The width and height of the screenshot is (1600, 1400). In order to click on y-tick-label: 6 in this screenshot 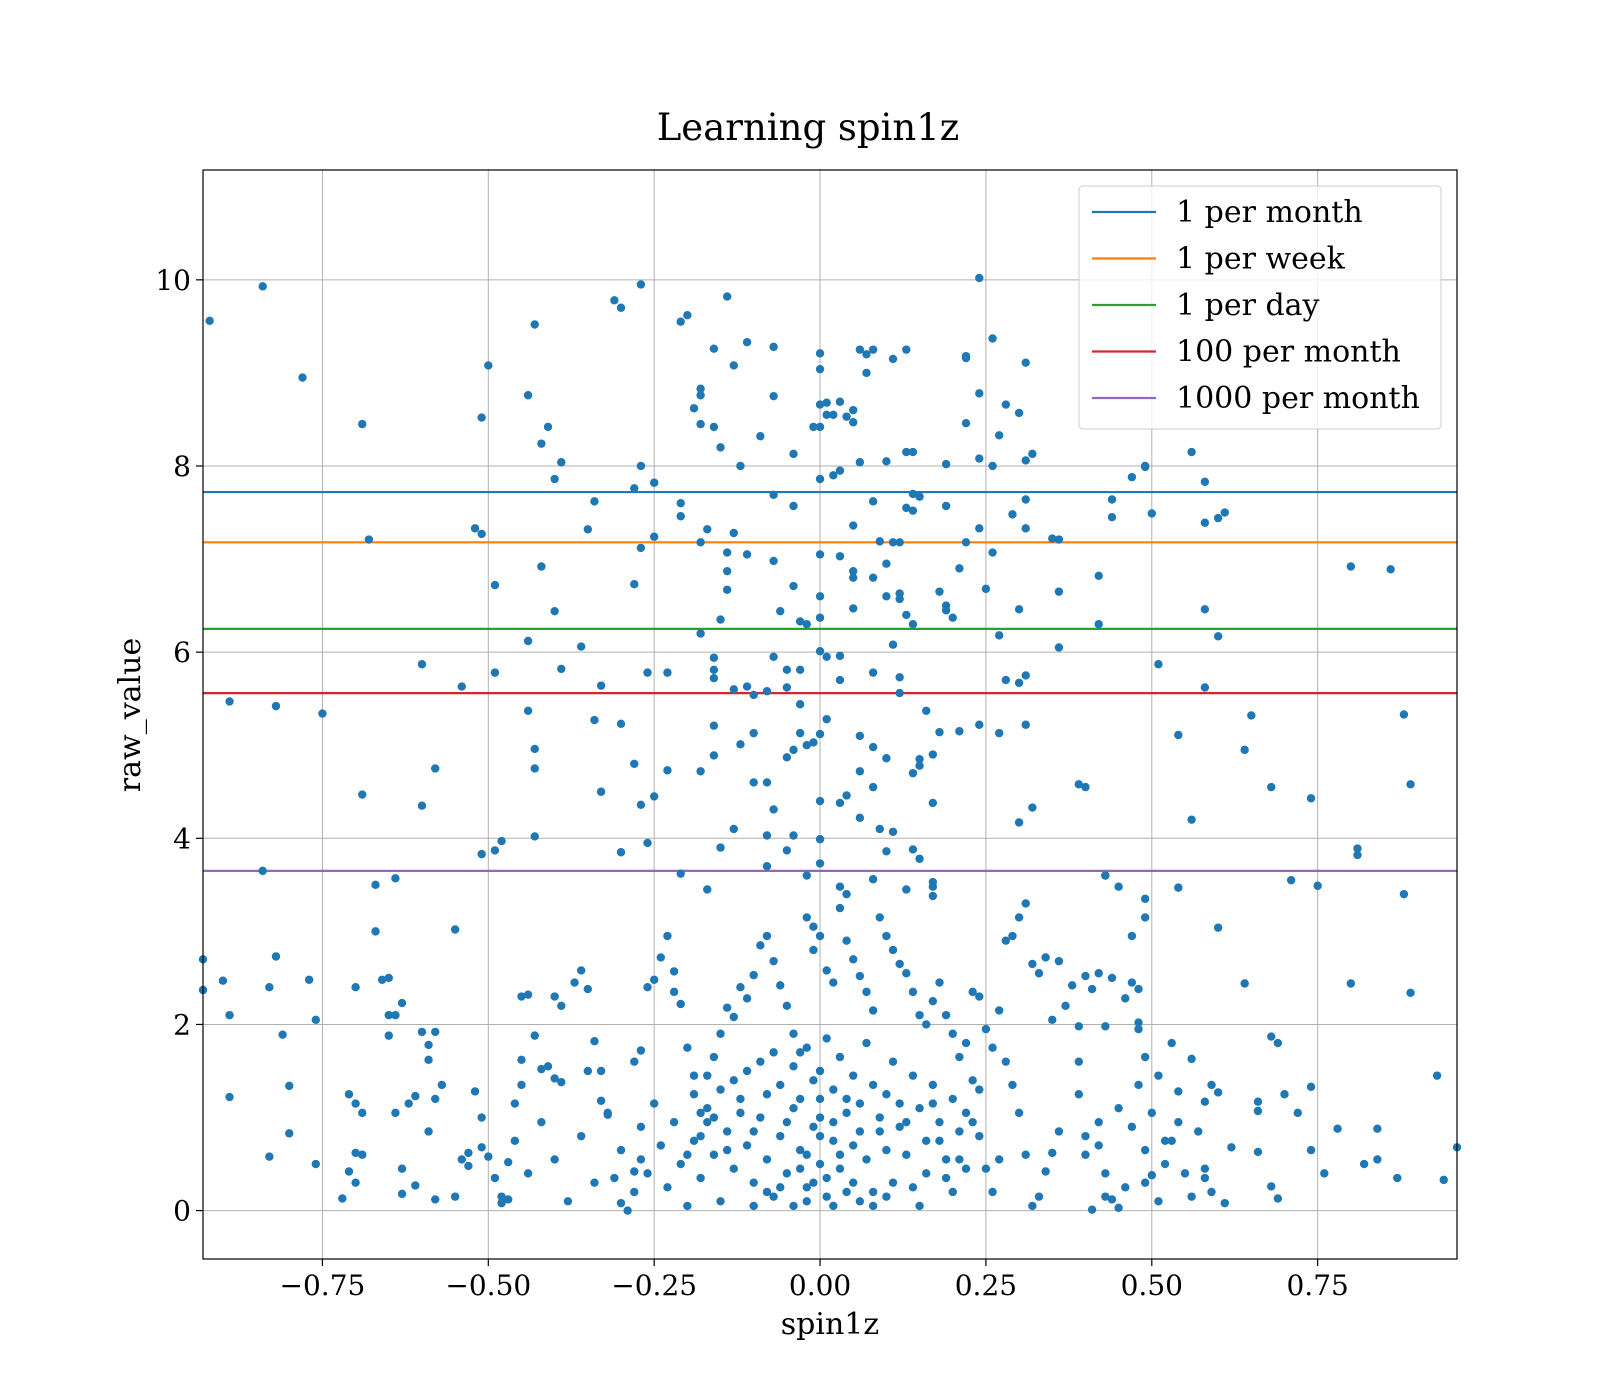, I will do `click(182, 652)`.